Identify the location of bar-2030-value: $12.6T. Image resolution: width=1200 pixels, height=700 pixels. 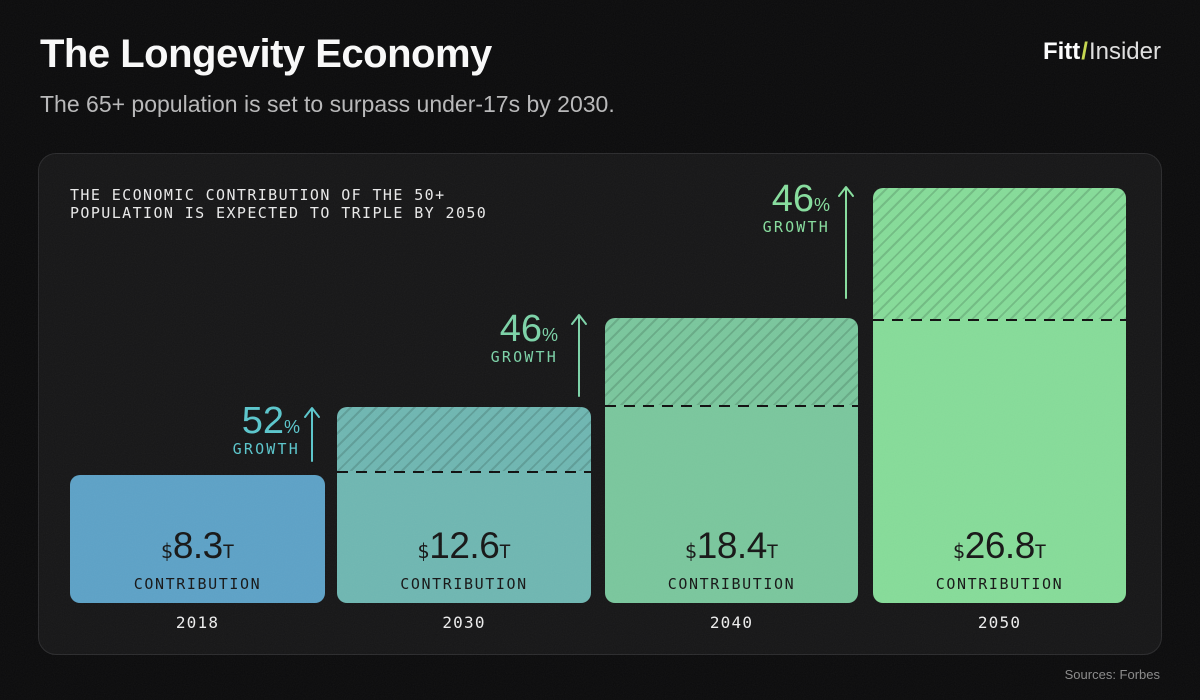
(464, 545).